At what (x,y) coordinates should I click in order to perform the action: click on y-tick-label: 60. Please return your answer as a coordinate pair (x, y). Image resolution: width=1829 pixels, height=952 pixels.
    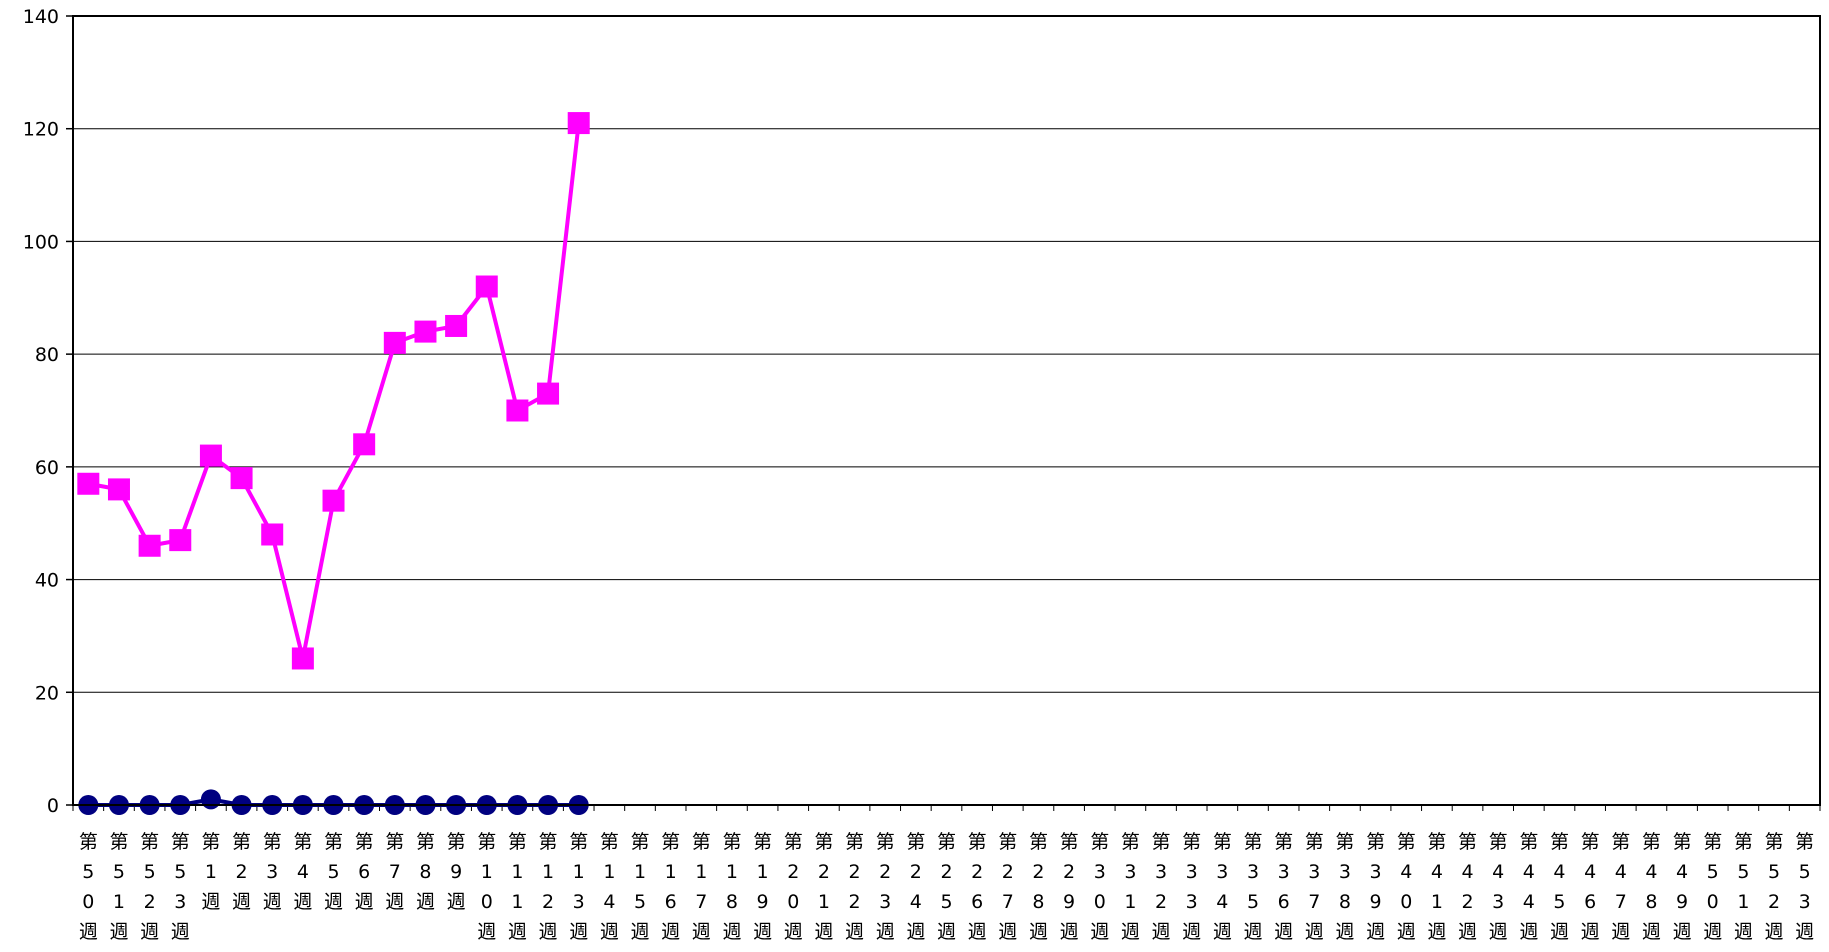
    Looking at the image, I should click on (47, 468).